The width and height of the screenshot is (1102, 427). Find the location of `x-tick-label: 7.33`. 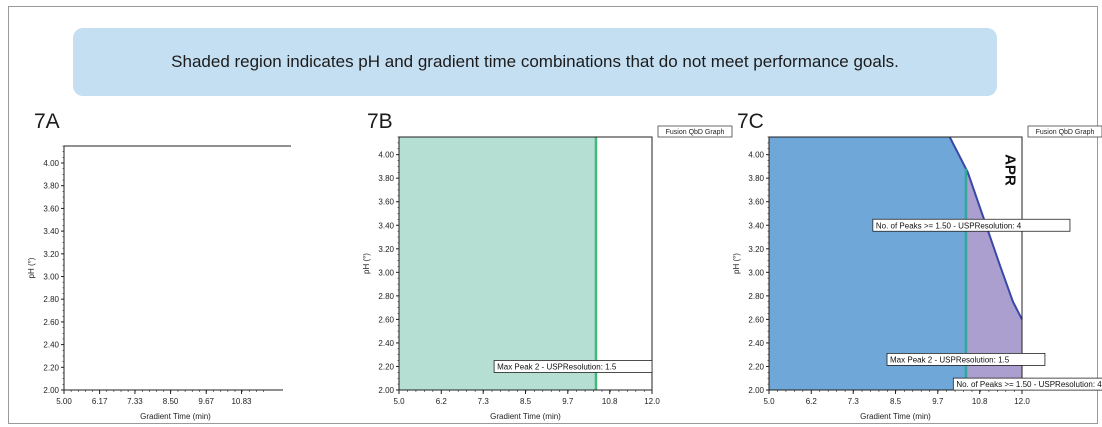

x-tick-label: 7.33 is located at coordinates (135, 401).